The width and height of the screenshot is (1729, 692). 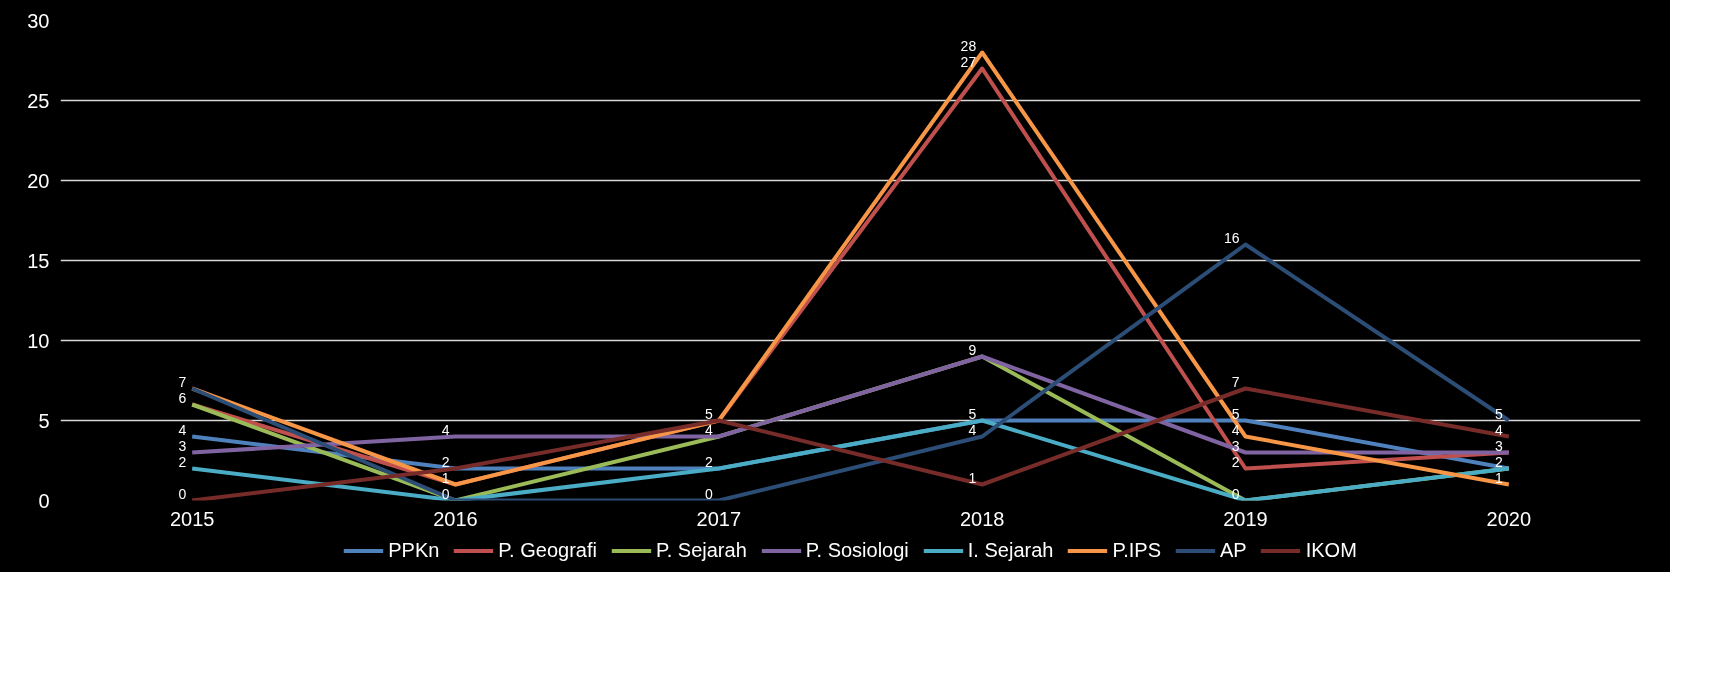 What do you see at coordinates (44, 420) in the screenshot?
I see `y-tick-label: 5` at bounding box center [44, 420].